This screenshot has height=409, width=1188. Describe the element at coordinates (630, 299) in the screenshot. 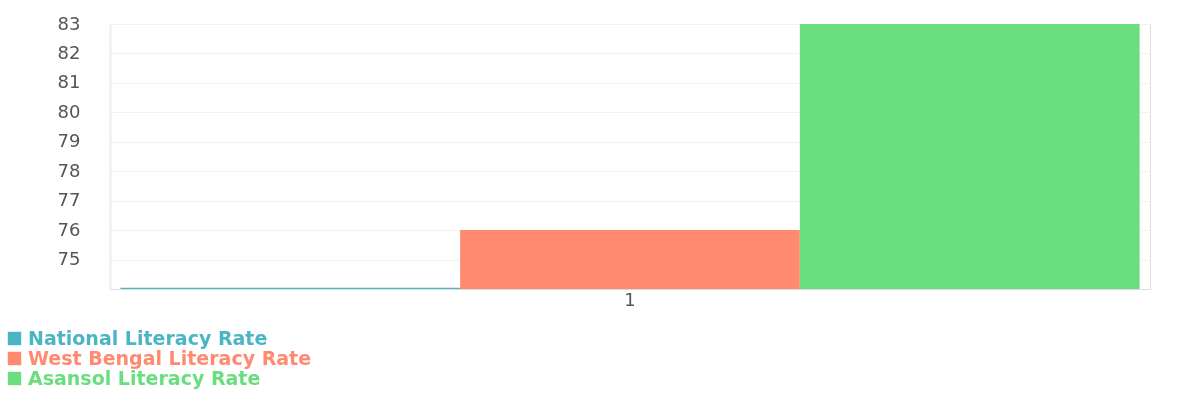

I see `x-tick-label: 1` at that location.